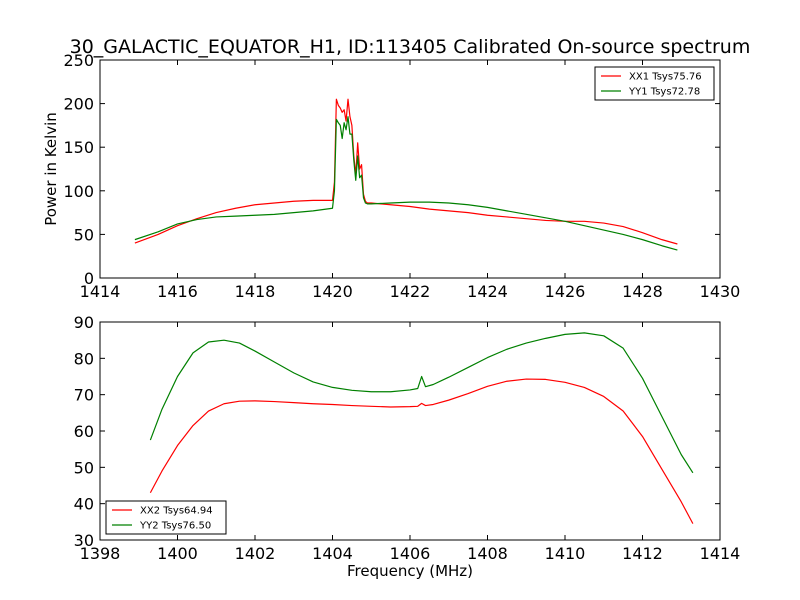  What do you see at coordinates (84, 431) in the screenshot?
I see `y-tick-label: 60` at bounding box center [84, 431].